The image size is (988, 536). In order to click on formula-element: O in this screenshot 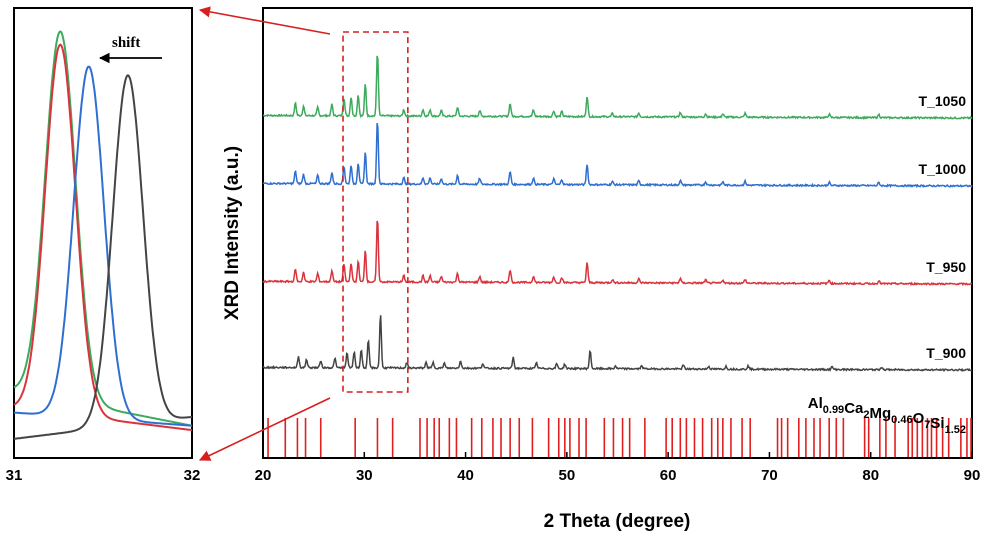, I will do `click(919, 418)`.